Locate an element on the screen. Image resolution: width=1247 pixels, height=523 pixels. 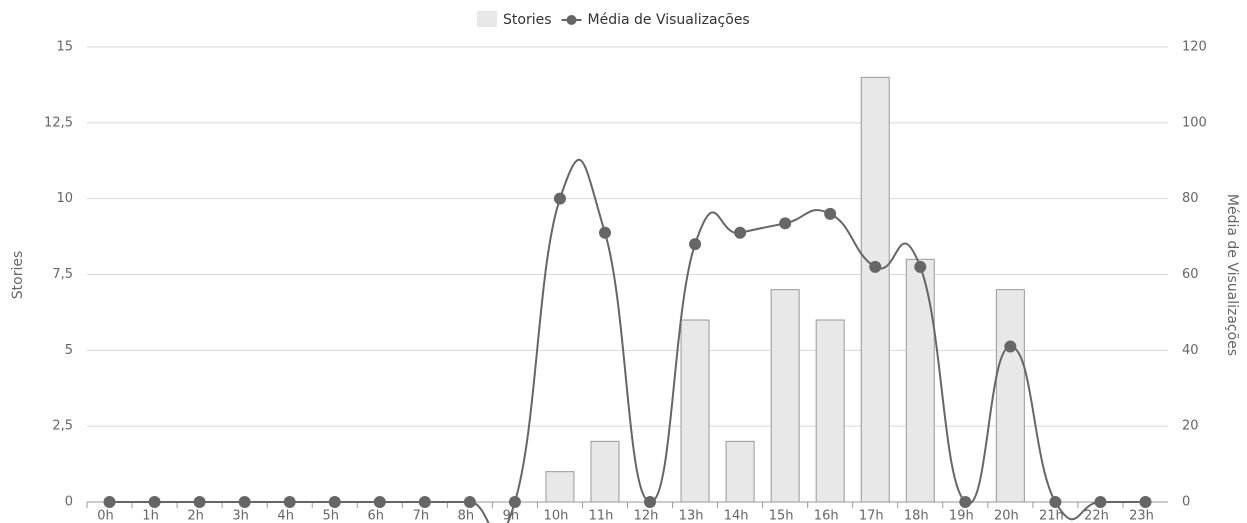
x-tick-label: 21h is located at coordinates (1051, 516).